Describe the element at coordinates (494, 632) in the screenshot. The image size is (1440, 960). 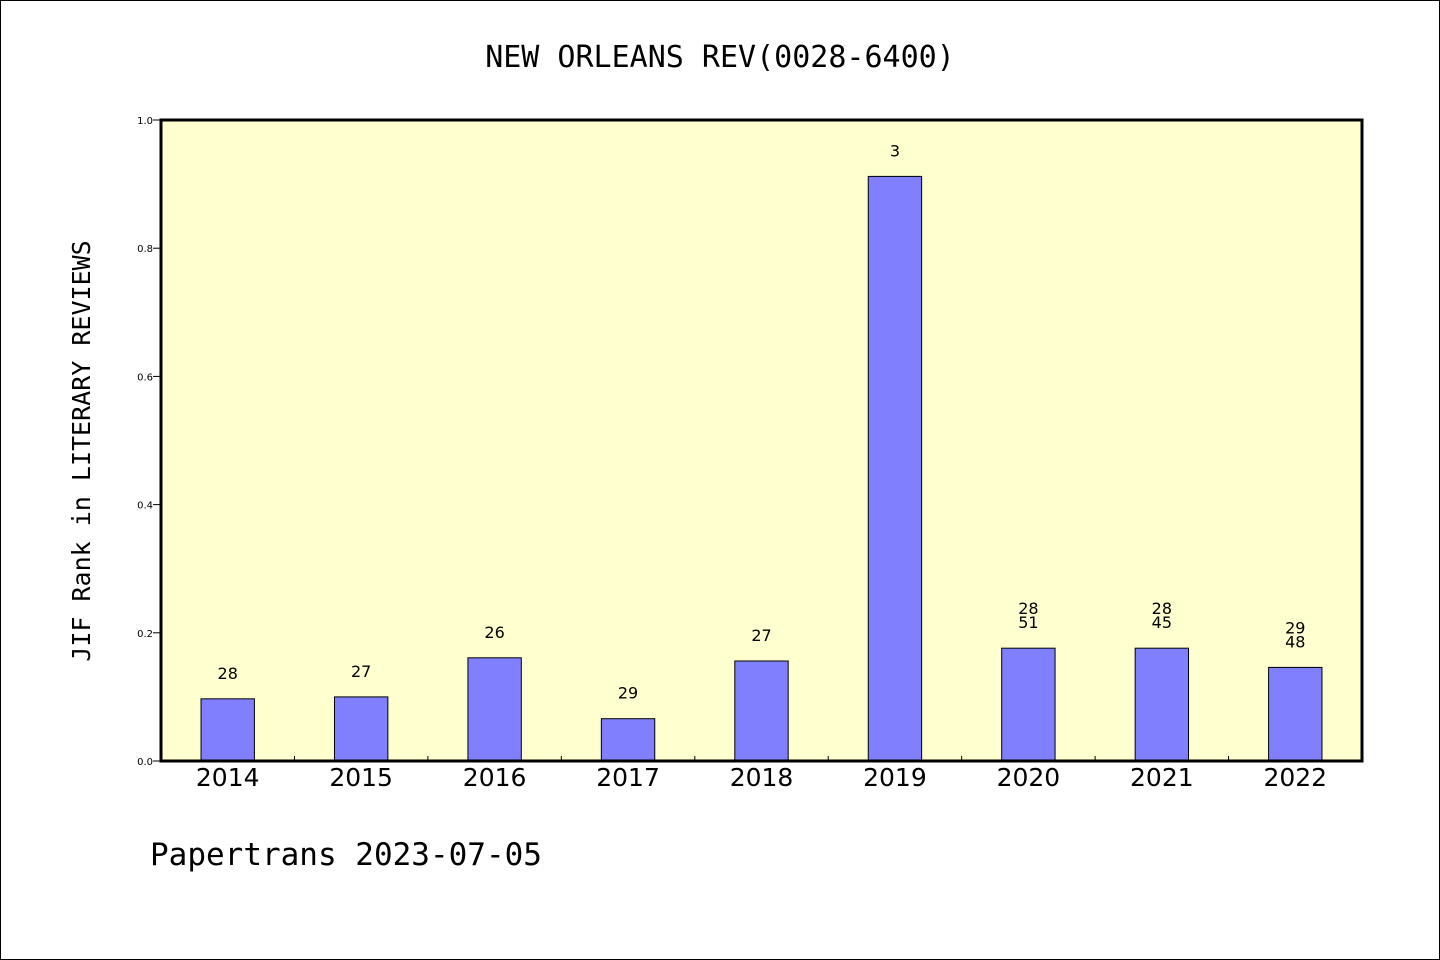
I see `data-label-2016: 26` at that location.